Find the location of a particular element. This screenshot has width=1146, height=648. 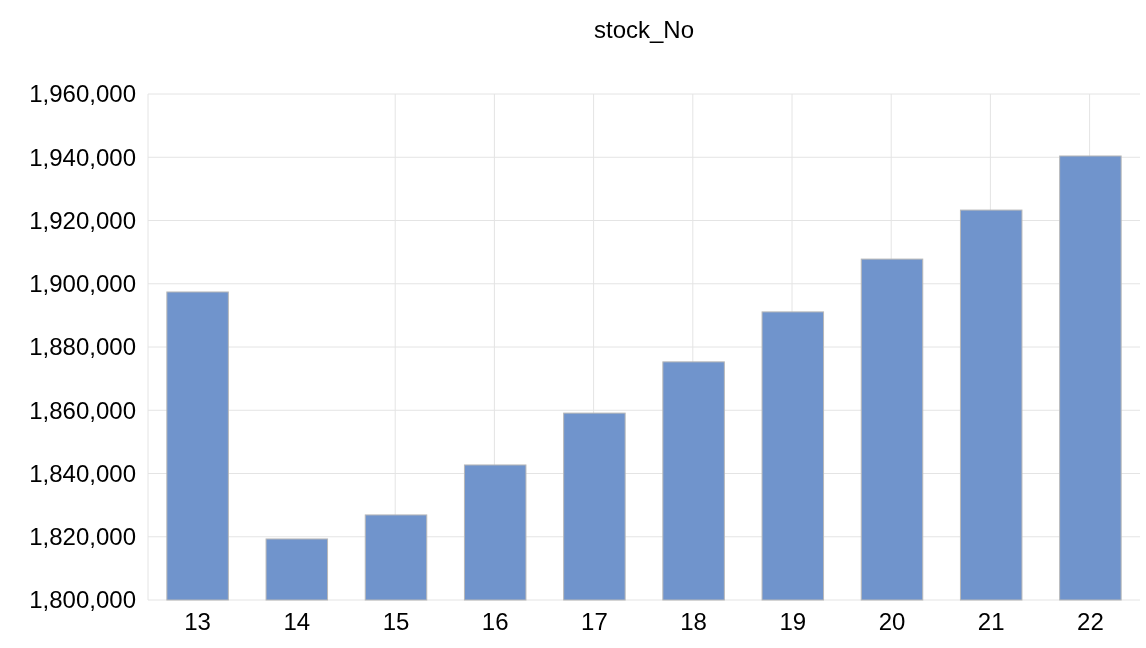

y-tick-label: 1,960,000 is located at coordinates (82, 94).